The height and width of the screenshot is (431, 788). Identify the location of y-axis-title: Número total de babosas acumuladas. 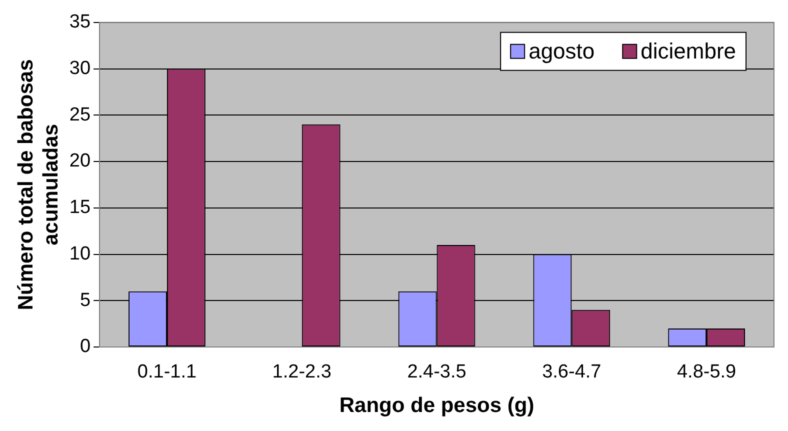
(38, 184).